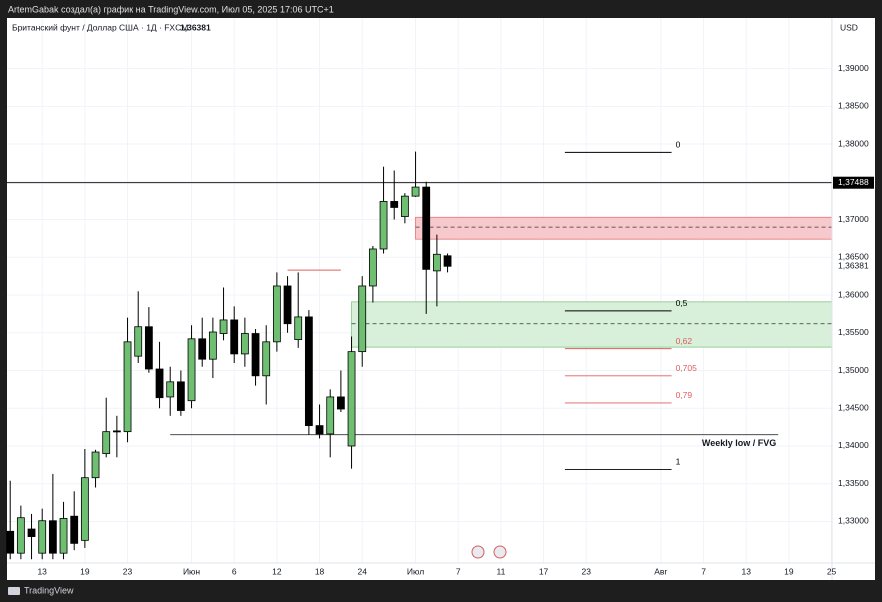  Describe the element at coordinates (853, 266) in the screenshot. I see `last-price-label: 1,36381` at that location.